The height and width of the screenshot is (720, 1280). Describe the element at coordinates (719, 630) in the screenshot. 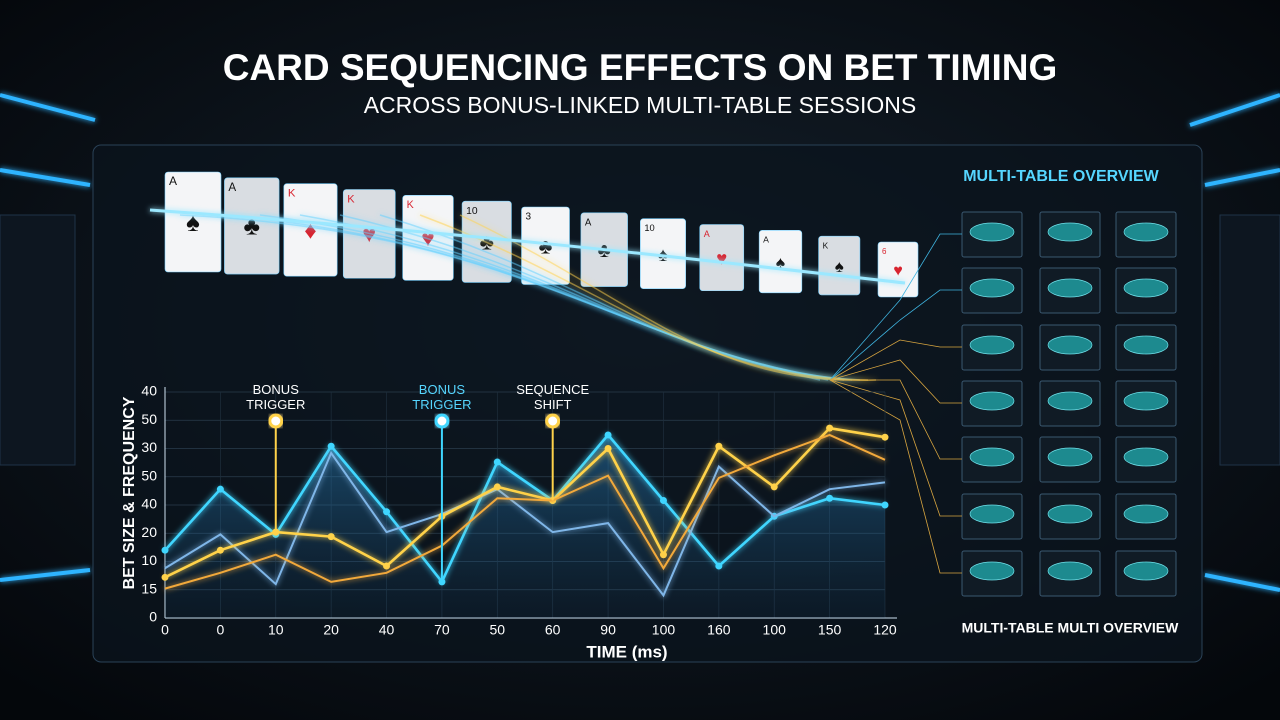

I see `x-tick-label: 160` at that location.